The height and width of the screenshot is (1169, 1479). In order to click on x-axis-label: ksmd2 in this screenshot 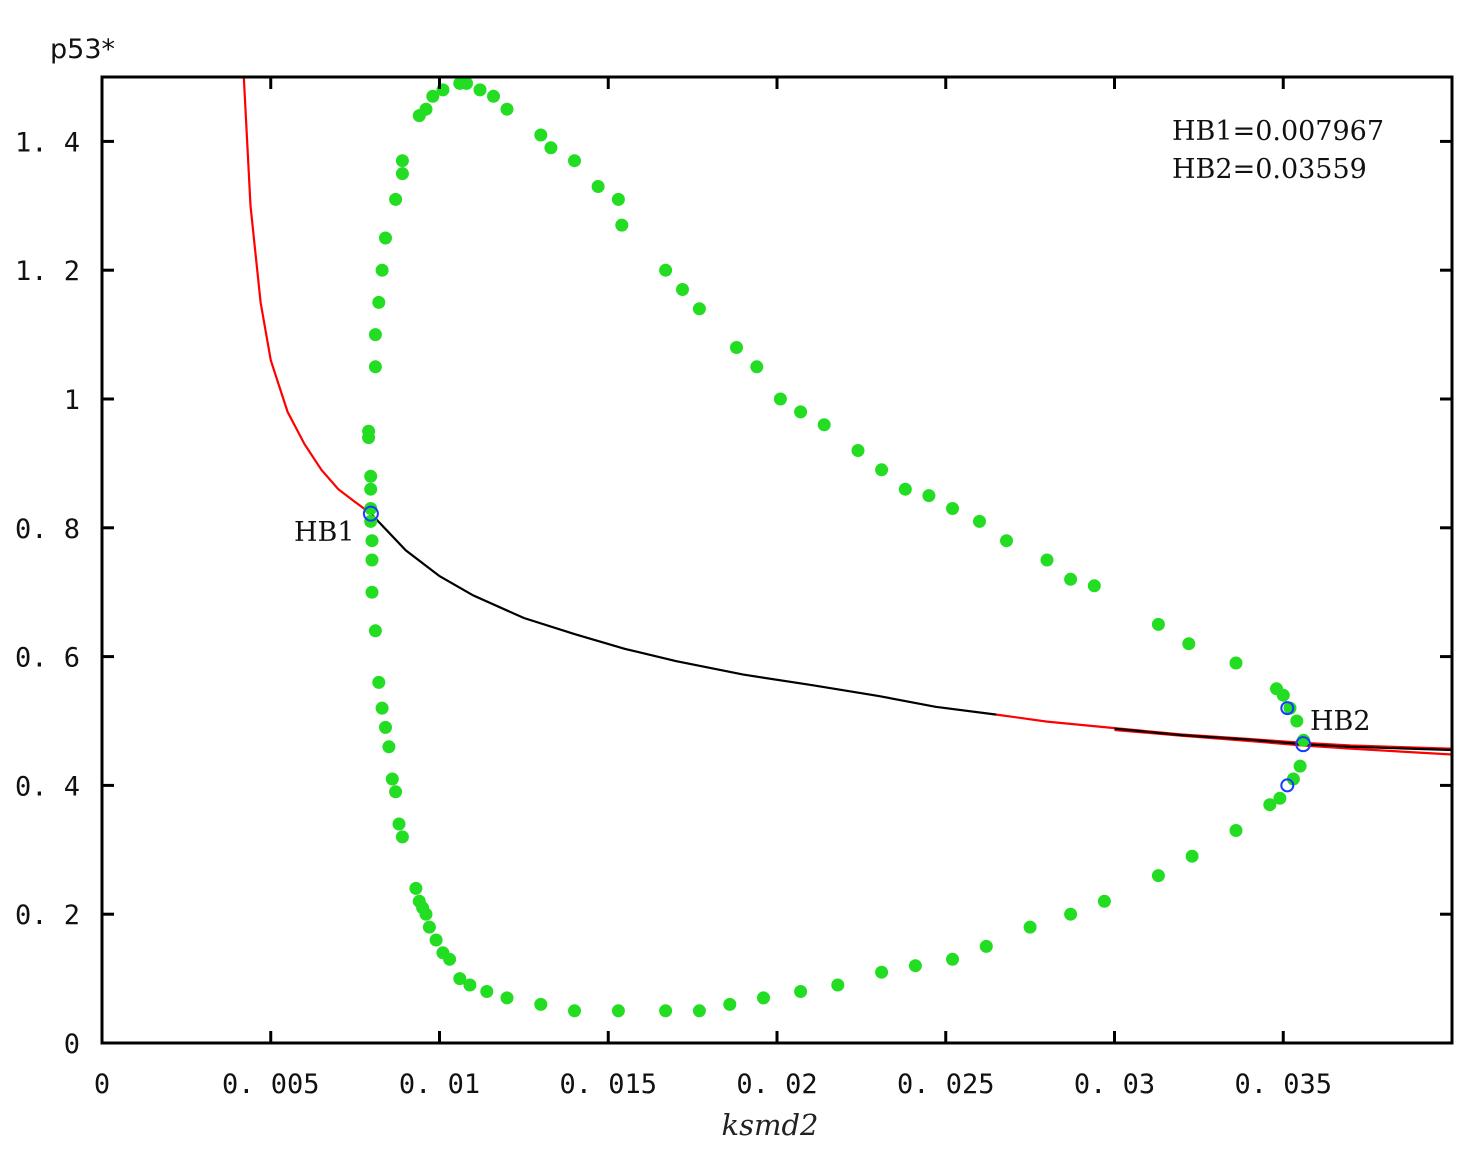, I will do `click(770, 1125)`.